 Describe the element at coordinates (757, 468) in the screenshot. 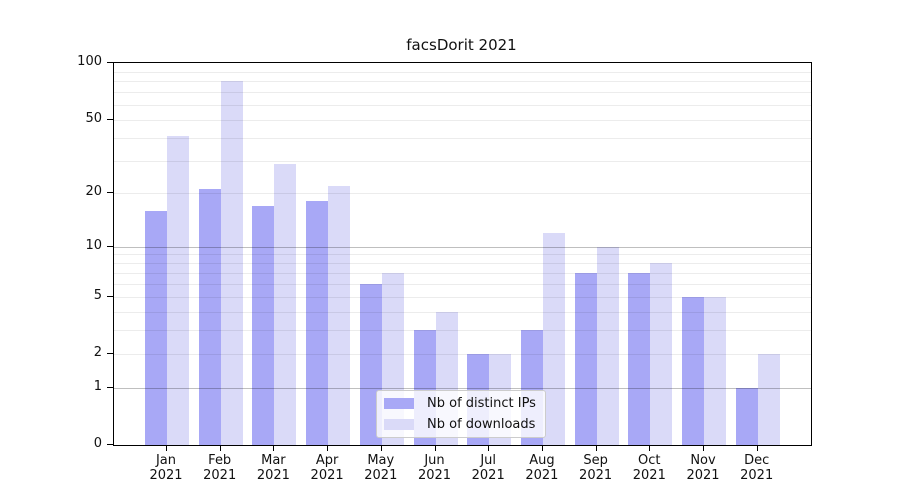

I see `x-tick-label: Dec 2021` at that location.